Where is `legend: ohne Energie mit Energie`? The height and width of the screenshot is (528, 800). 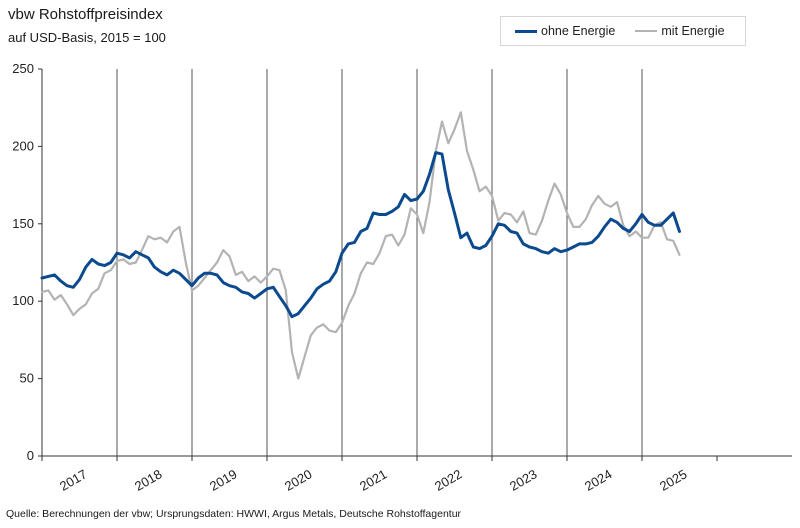
legend: ohne Energie mit Energie is located at coordinates (623, 31).